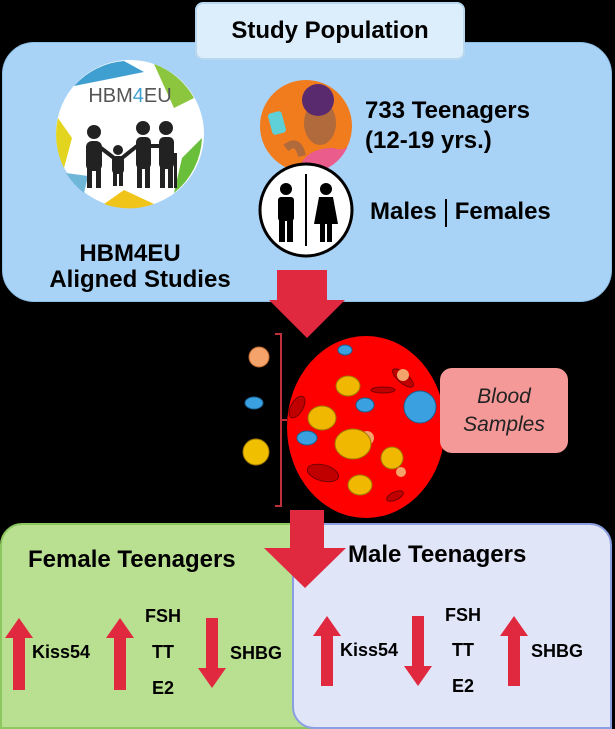 This screenshot has width=615, height=729. I want to click on female-shbg: SHBG, so click(256, 653).